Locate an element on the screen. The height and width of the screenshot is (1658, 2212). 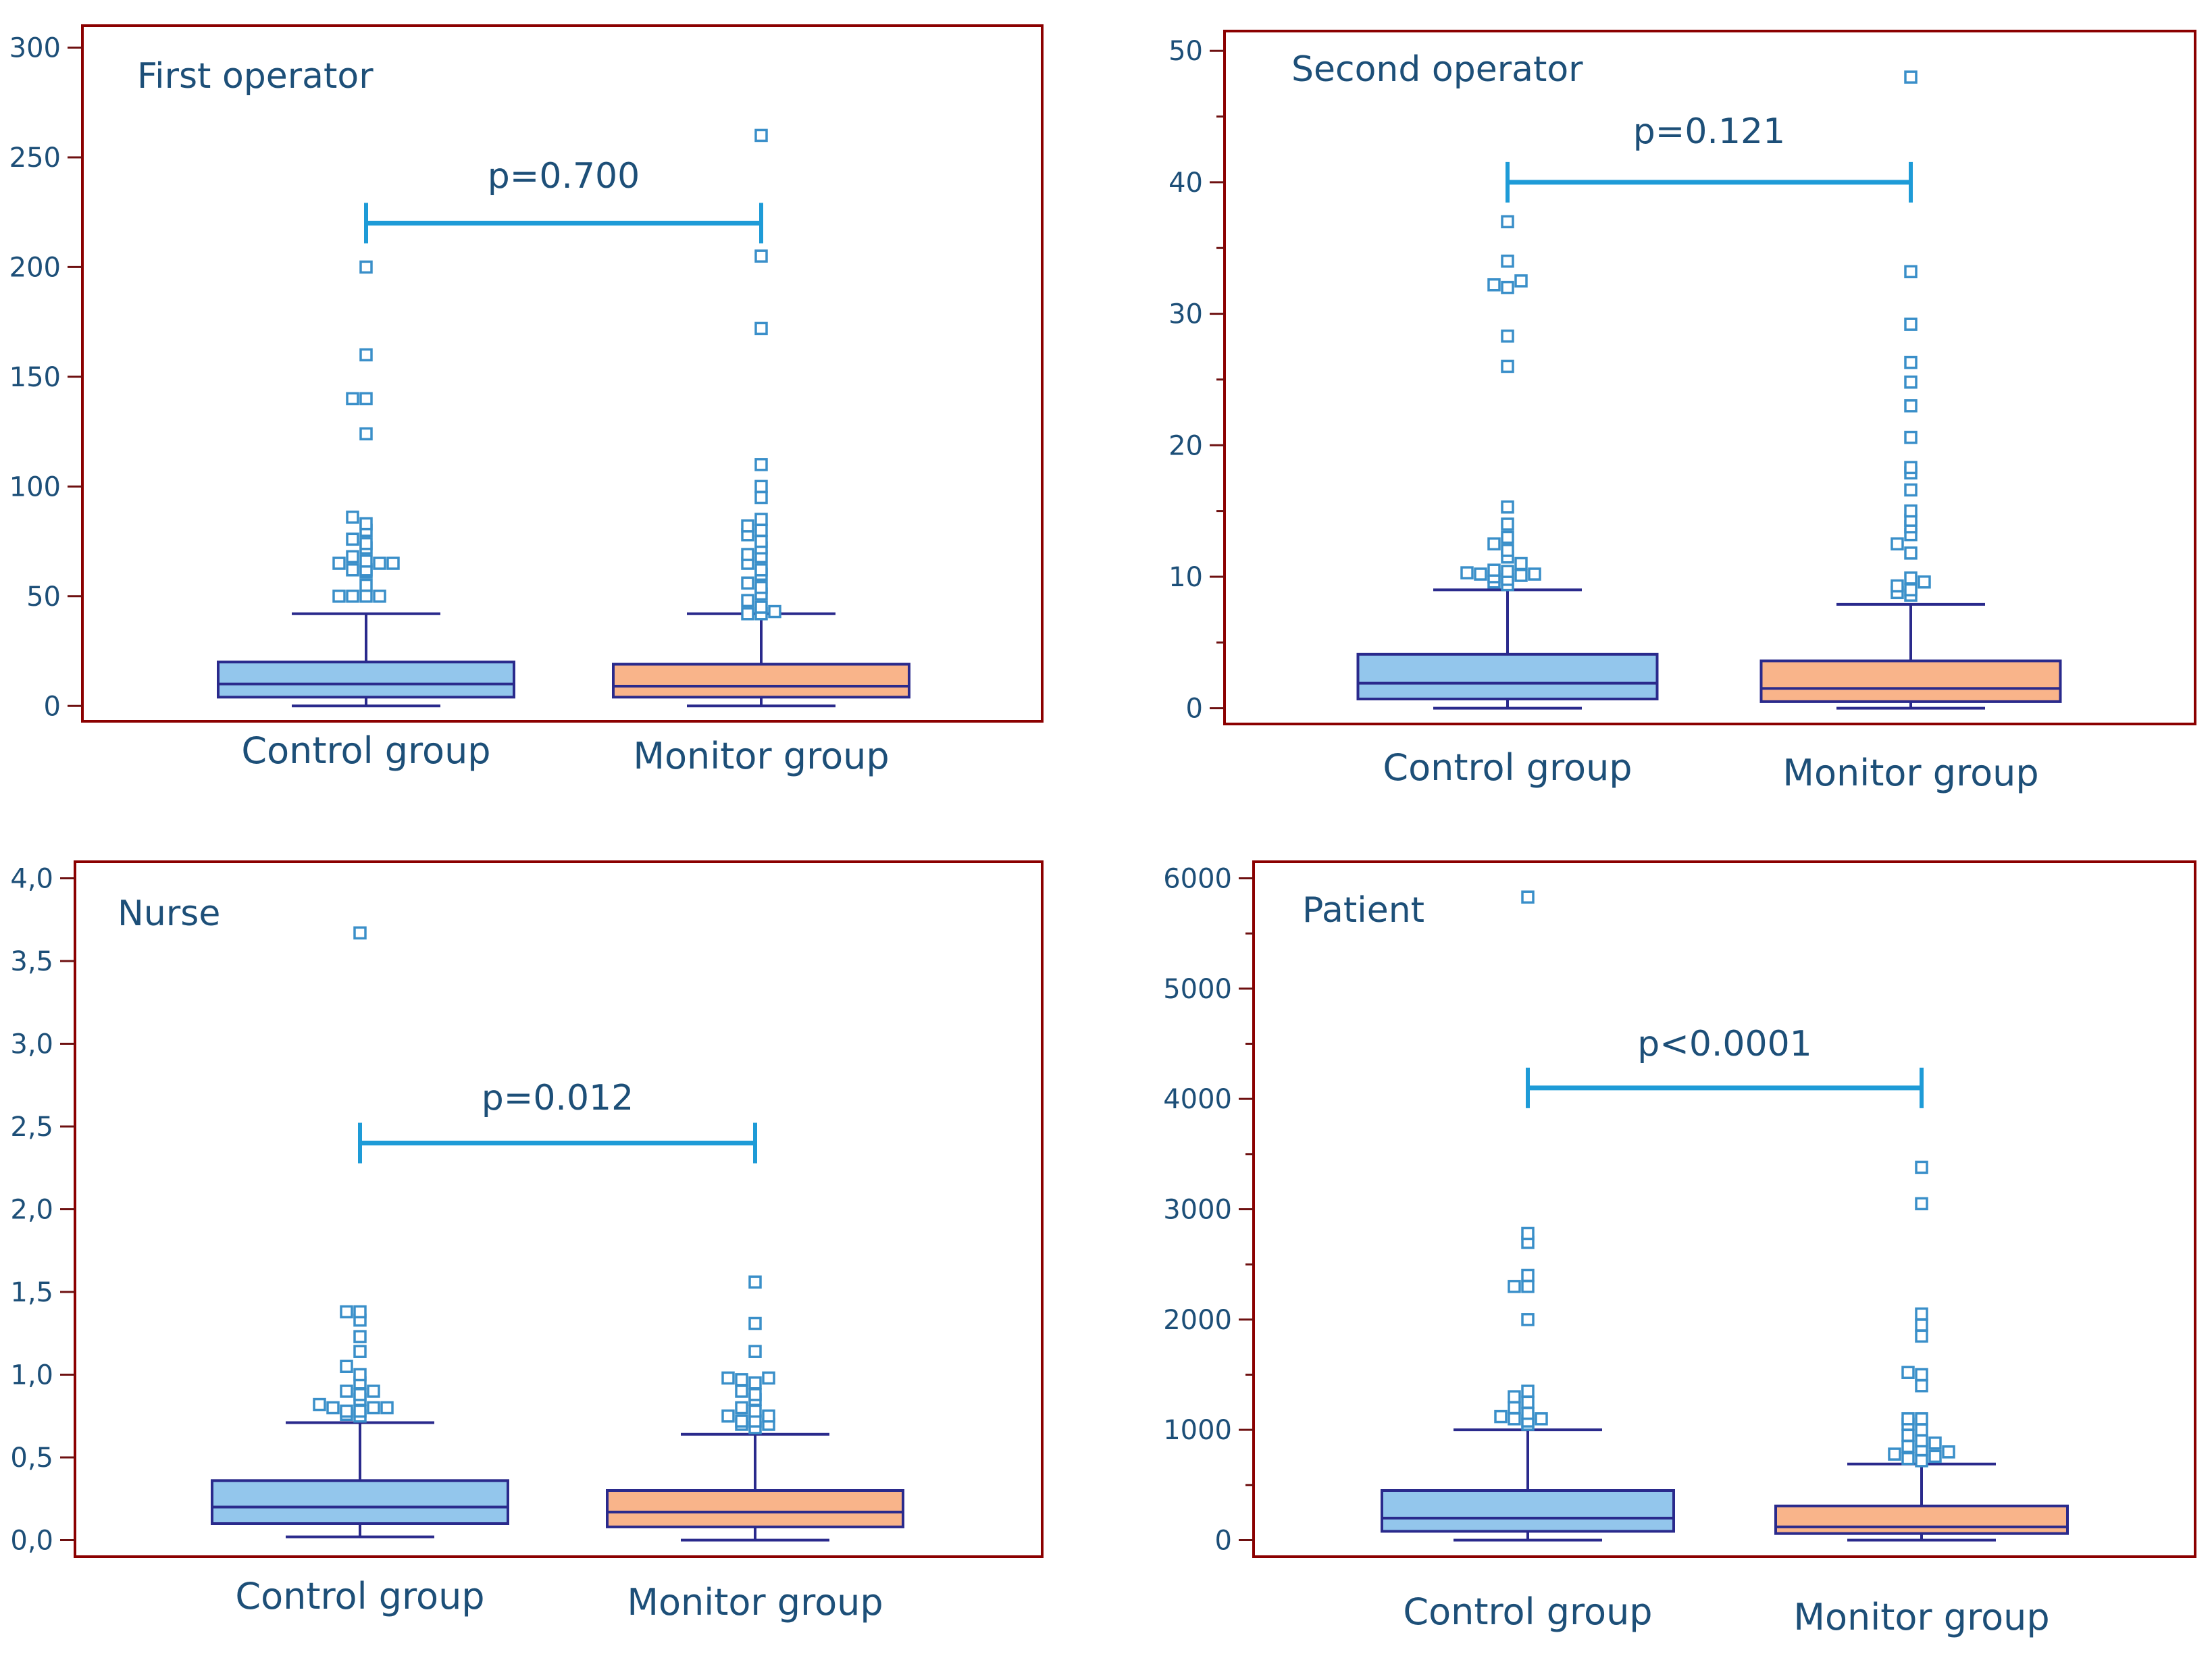
y-tick-label: 3,5 is located at coordinates (31, 961).